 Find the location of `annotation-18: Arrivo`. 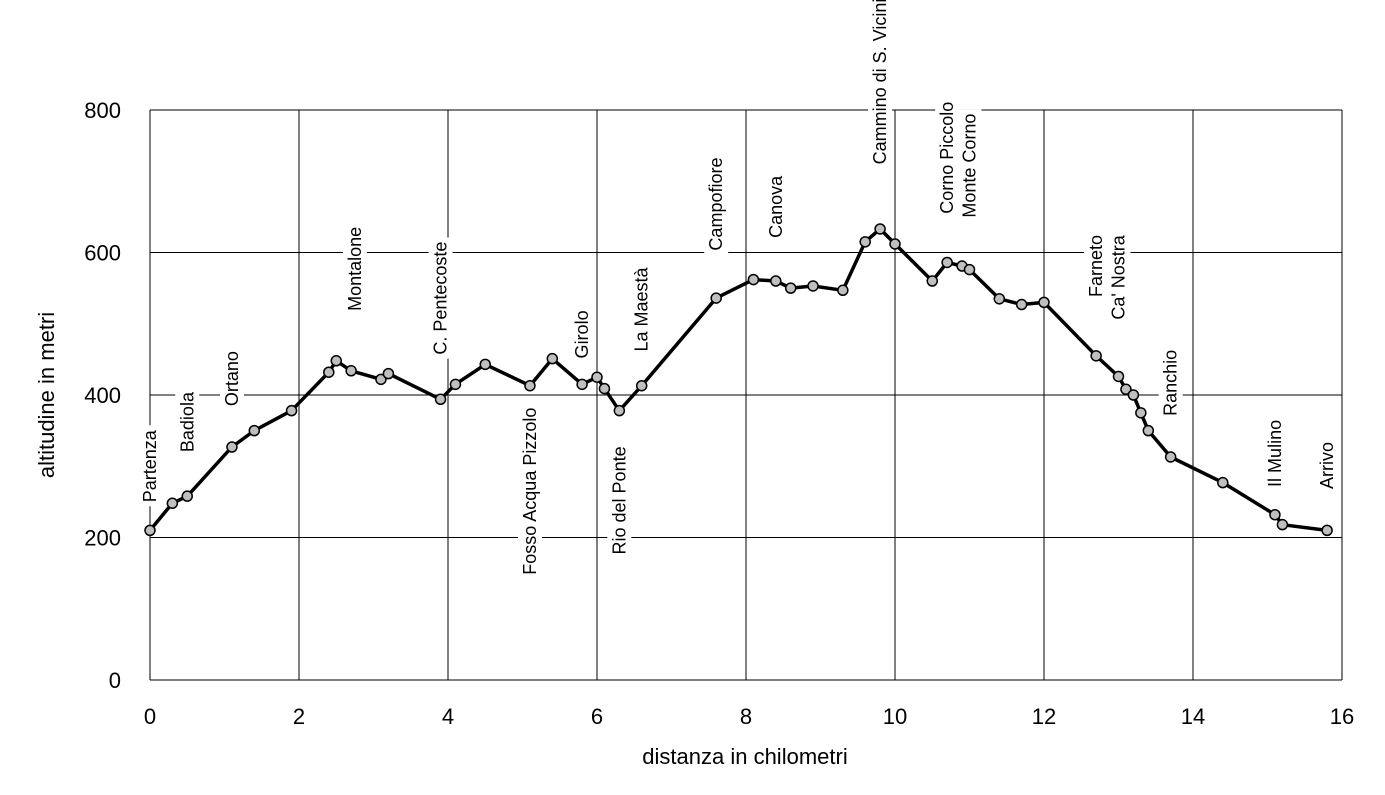

annotation-18: Arrivo is located at coordinates (1327, 466).